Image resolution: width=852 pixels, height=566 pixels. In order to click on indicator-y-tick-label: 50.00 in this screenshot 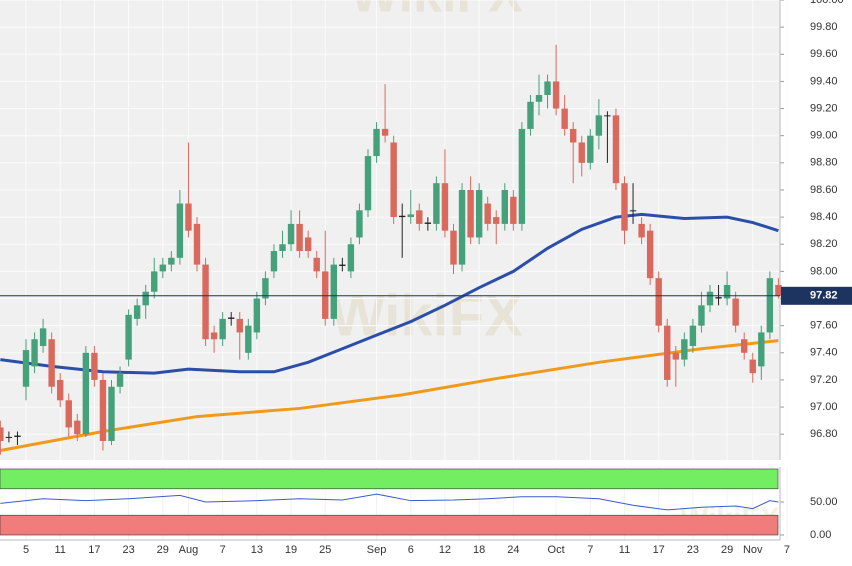, I will do `click(824, 502)`.